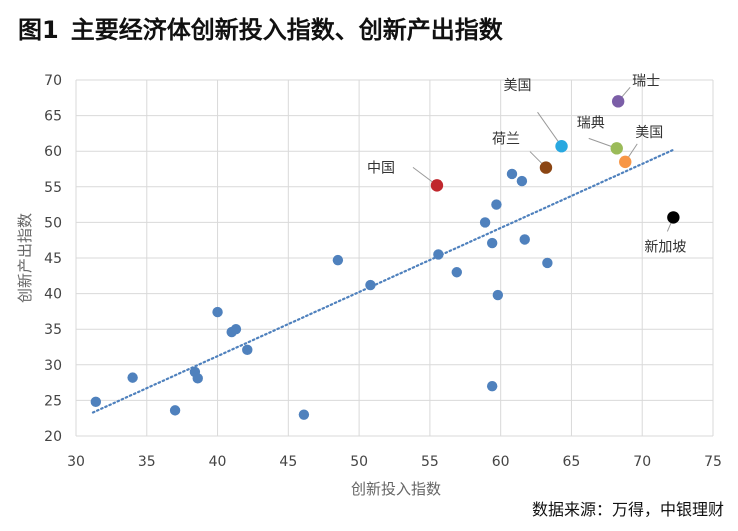 The width and height of the screenshot is (738, 531). What do you see at coordinates (286, 30) in the screenshot?
I see `title-text: 主要经济体创新投入指数、创新产出指数` at bounding box center [286, 30].